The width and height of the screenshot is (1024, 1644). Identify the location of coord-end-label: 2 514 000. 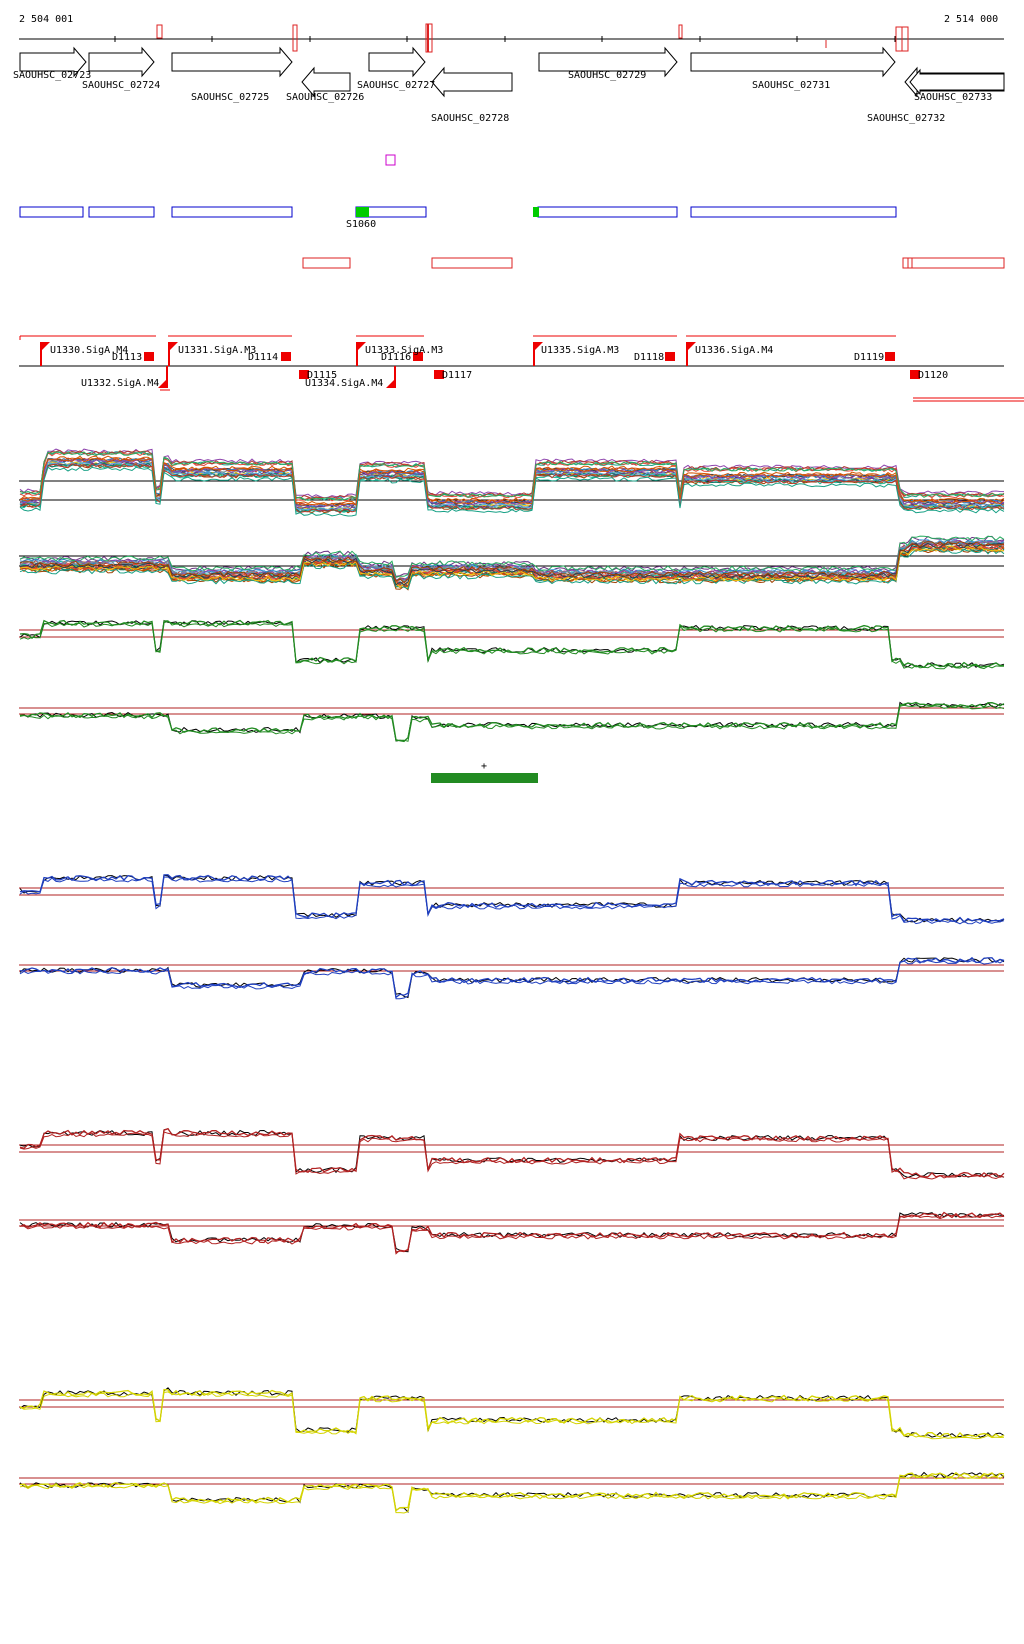
(971, 19).